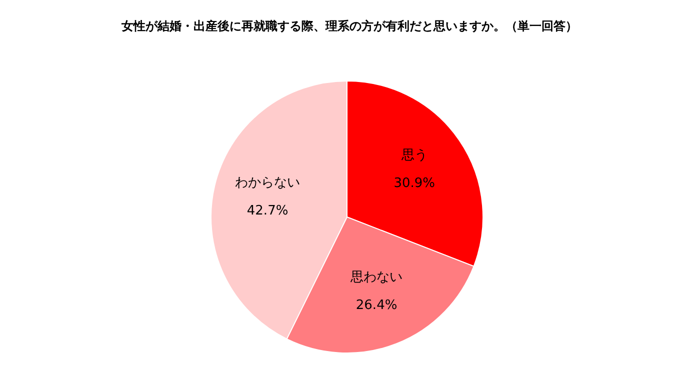 Image resolution: width=699 pixels, height=383 pixels. What do you see at coordinates (349, 26) in the screenshot?
I see `chart-title: 女性が結婚・出産後に再就職する際、理系の方が有利だと思いますか。（単一回答）` at bounding box center [349, 26].